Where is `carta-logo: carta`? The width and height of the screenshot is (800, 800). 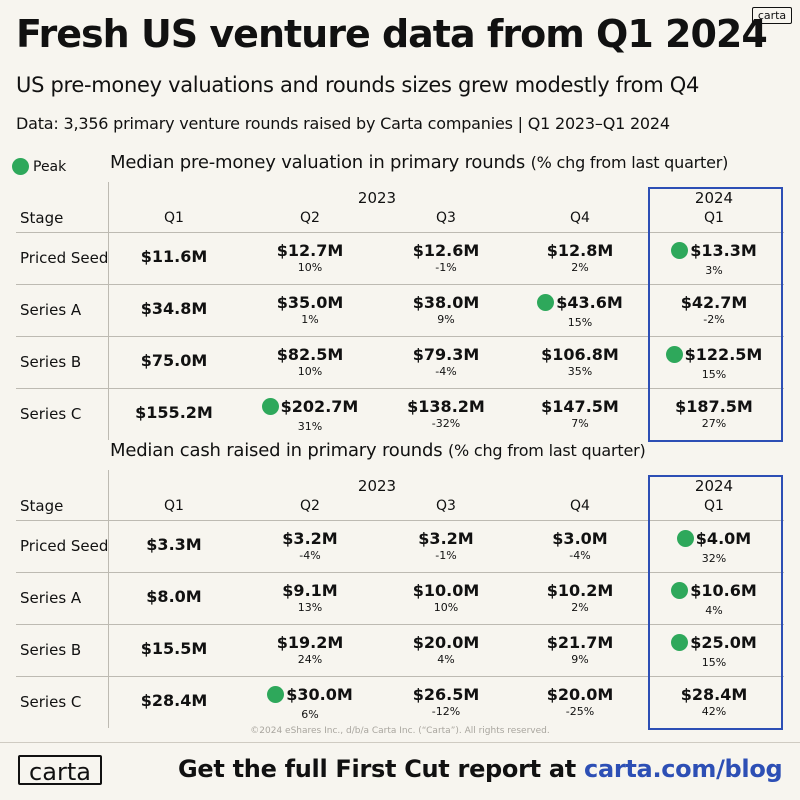 carta-logo: carta is located at coordinates (60, 770).